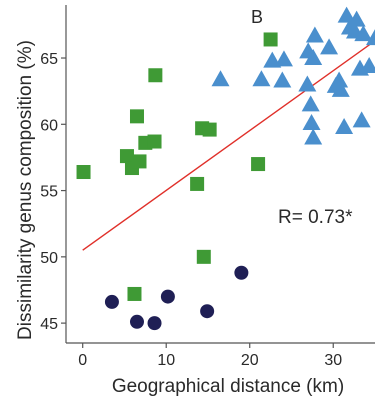 The width and height of the screenshot is (375, 404). I want to click on correlation-annotation: R= 0.73*, so click(315, 217).